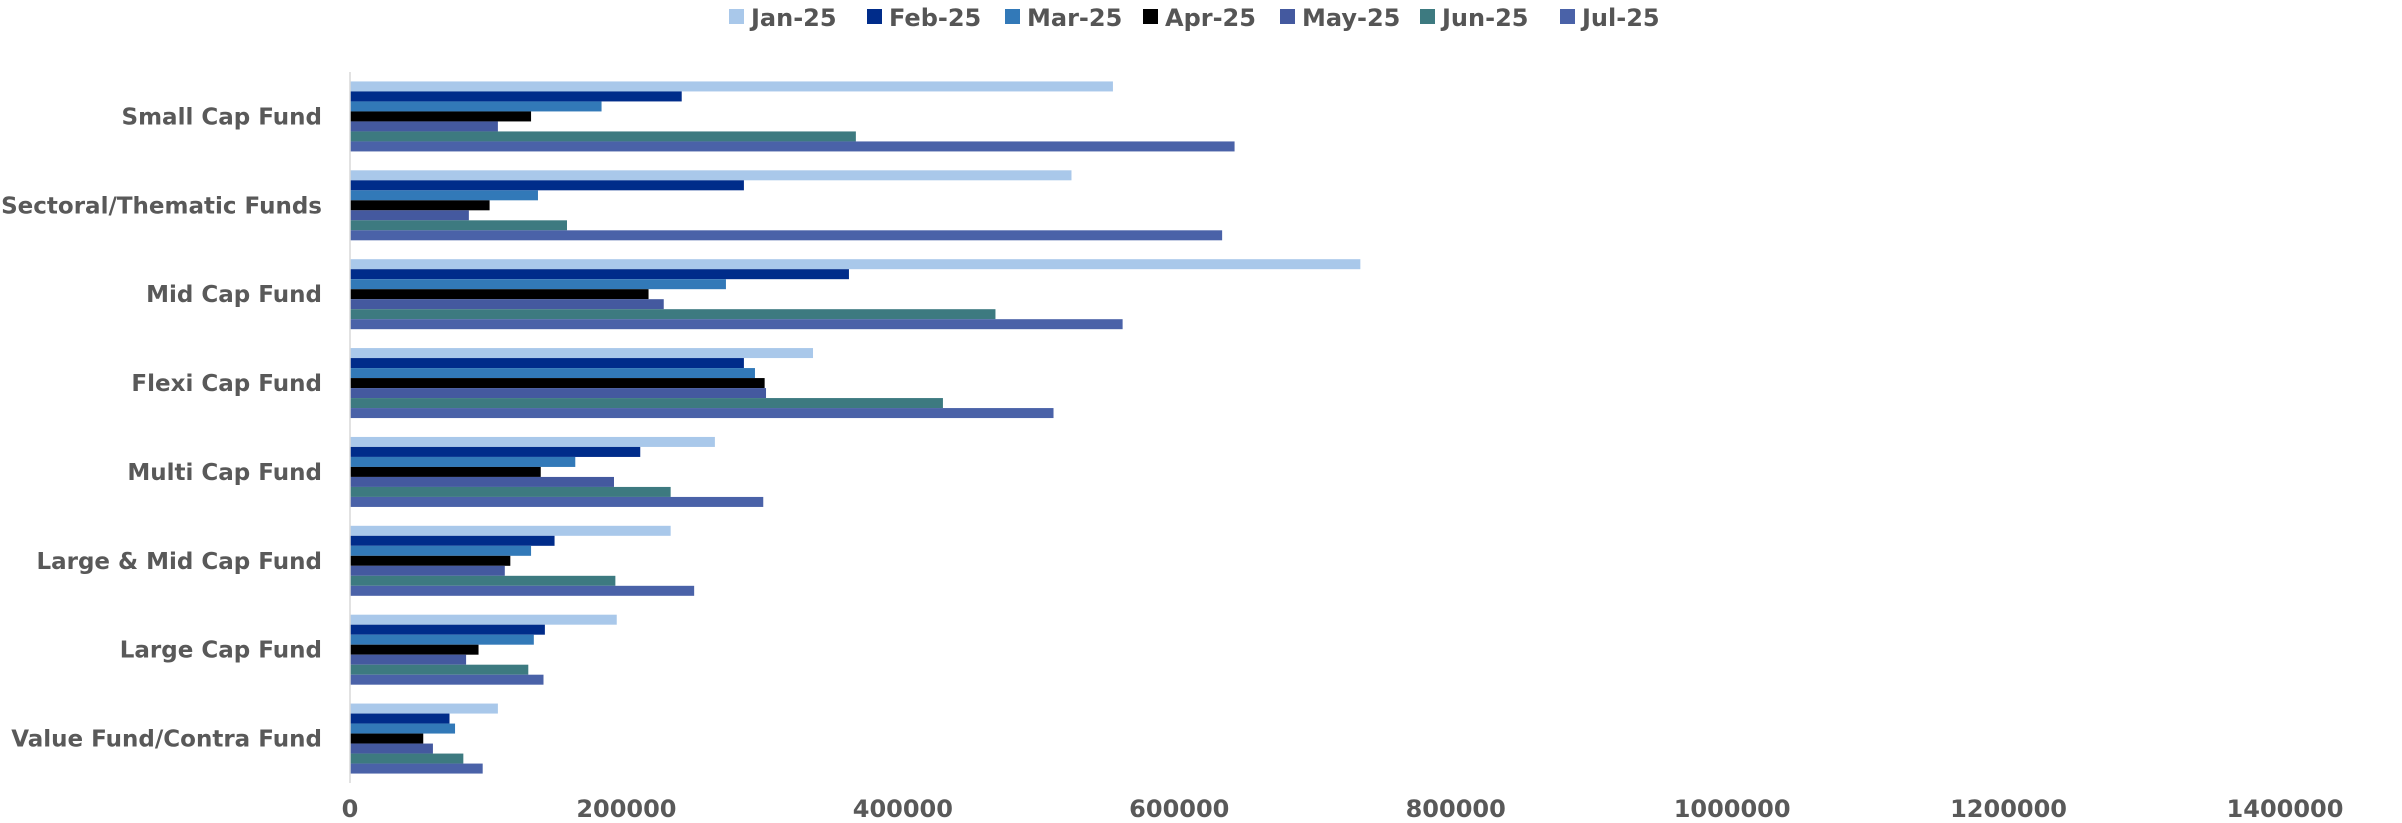 This screenshot has width=2402, height=823. I want to click on x-tick-label: 600000, so click(1179, 809).